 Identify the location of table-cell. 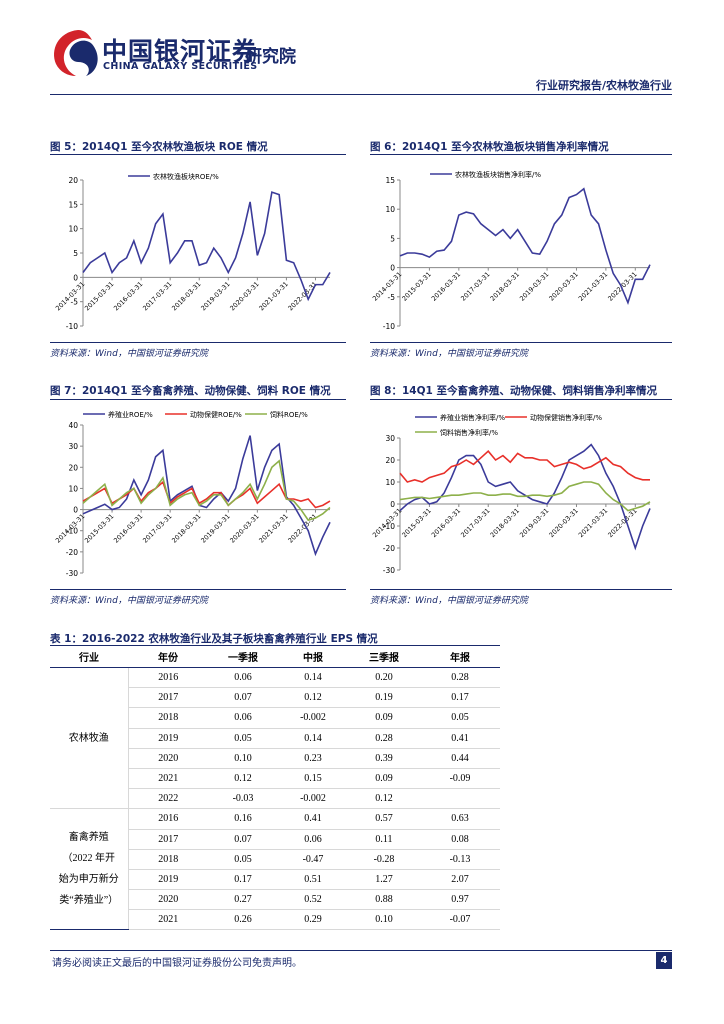
(460, 799).